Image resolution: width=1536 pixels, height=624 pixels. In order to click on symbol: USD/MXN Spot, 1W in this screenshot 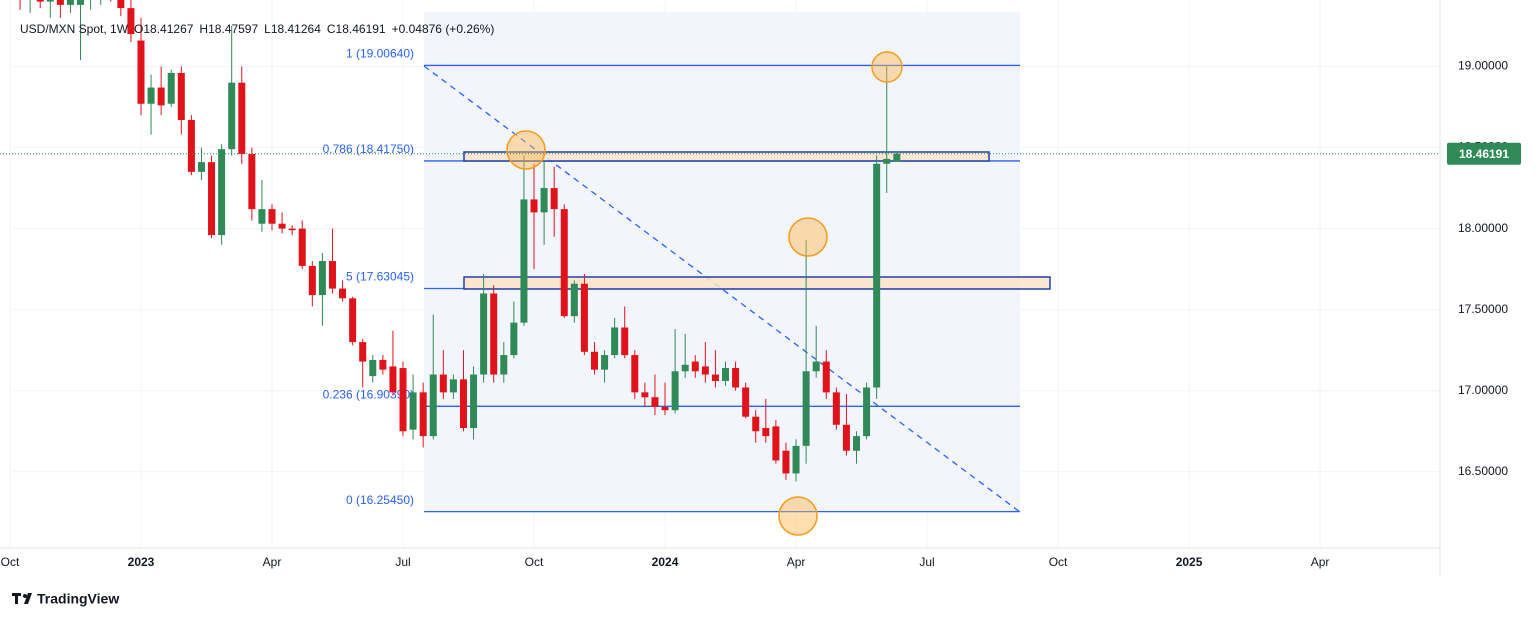, I will do `click(74, 29)`.